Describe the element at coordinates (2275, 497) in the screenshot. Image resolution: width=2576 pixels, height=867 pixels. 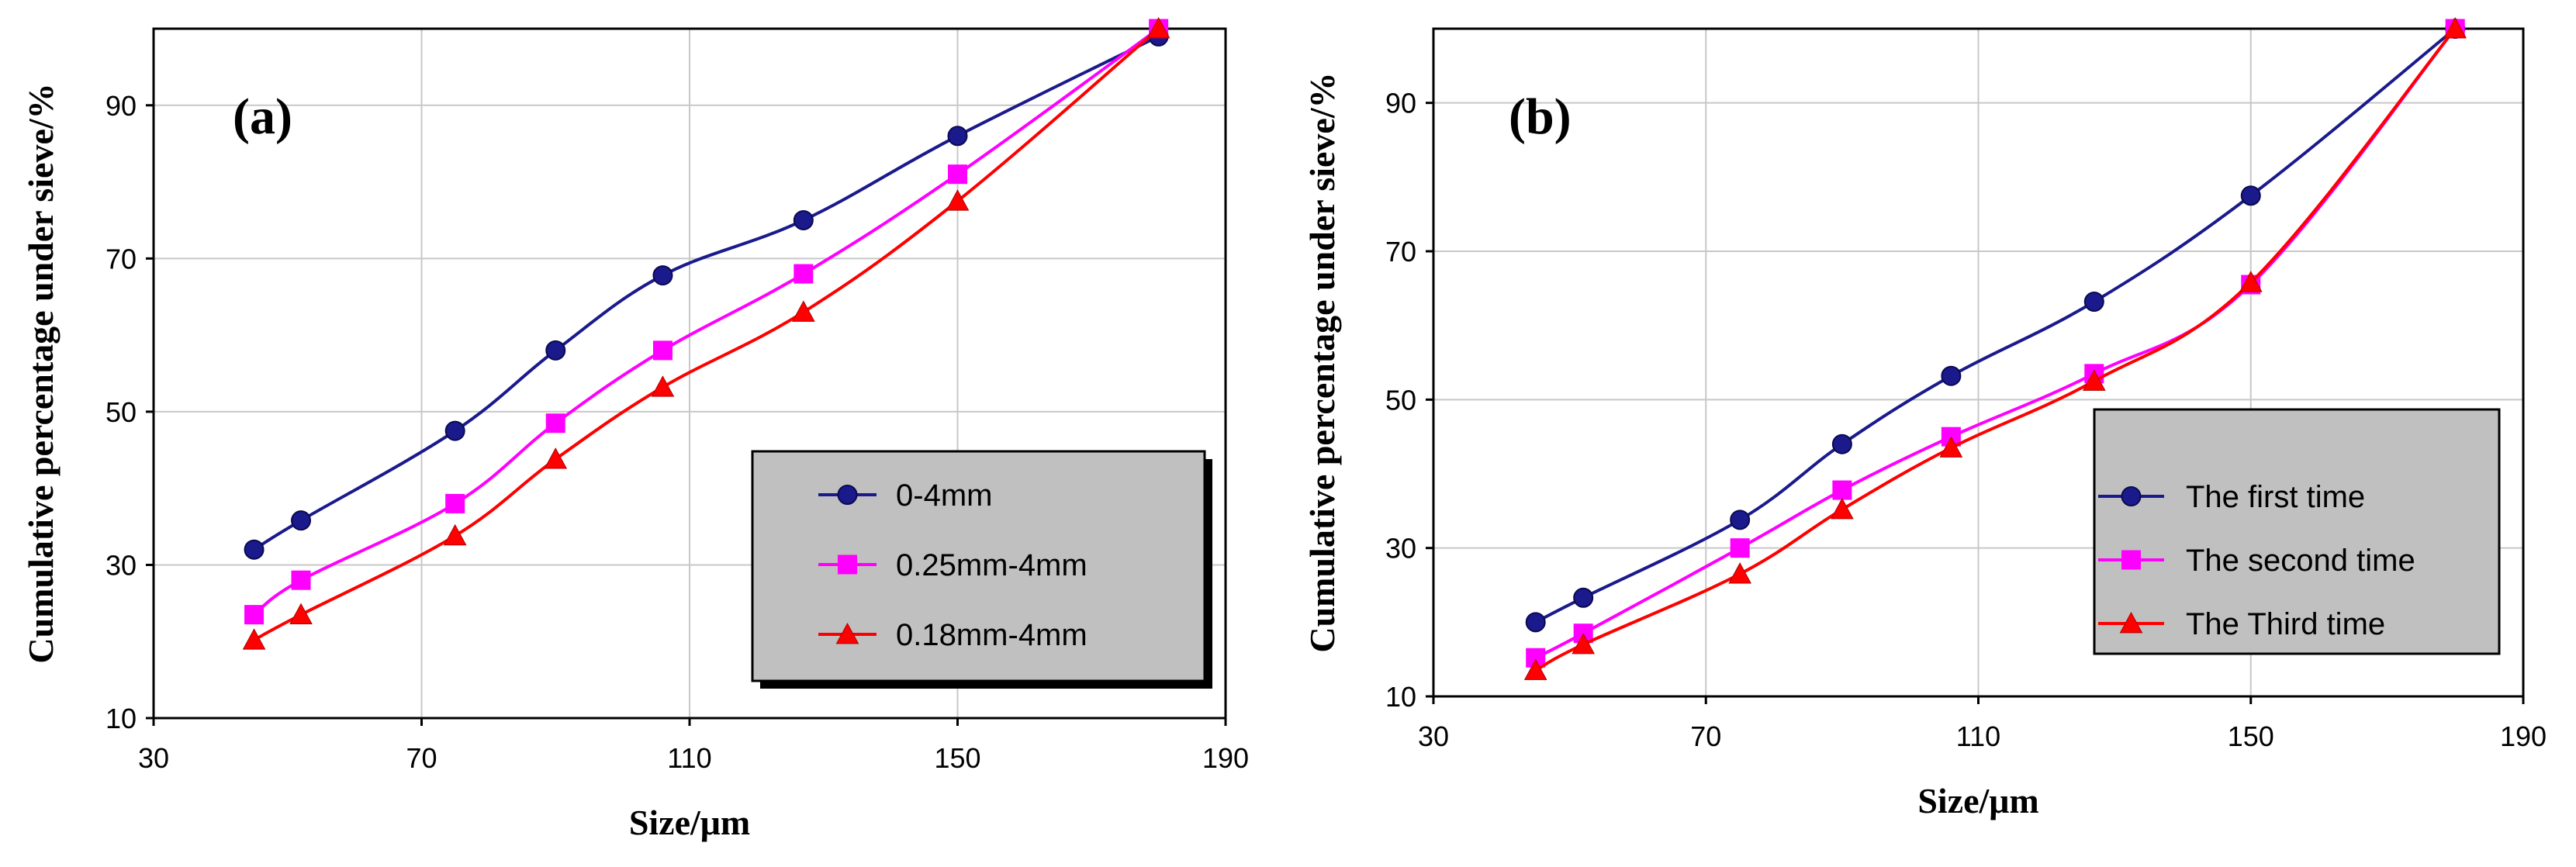
I see `legend-label: The first time` at that location.